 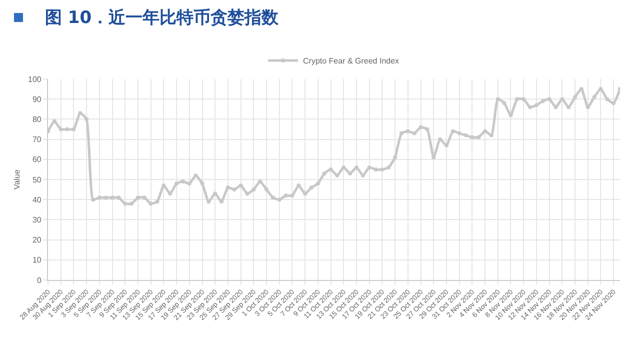 What do you see at coordinates (351, 61) in the screenshot?
I see `legend-label: Crypto Fear & Greed Index` at bounding box center [351, 61].